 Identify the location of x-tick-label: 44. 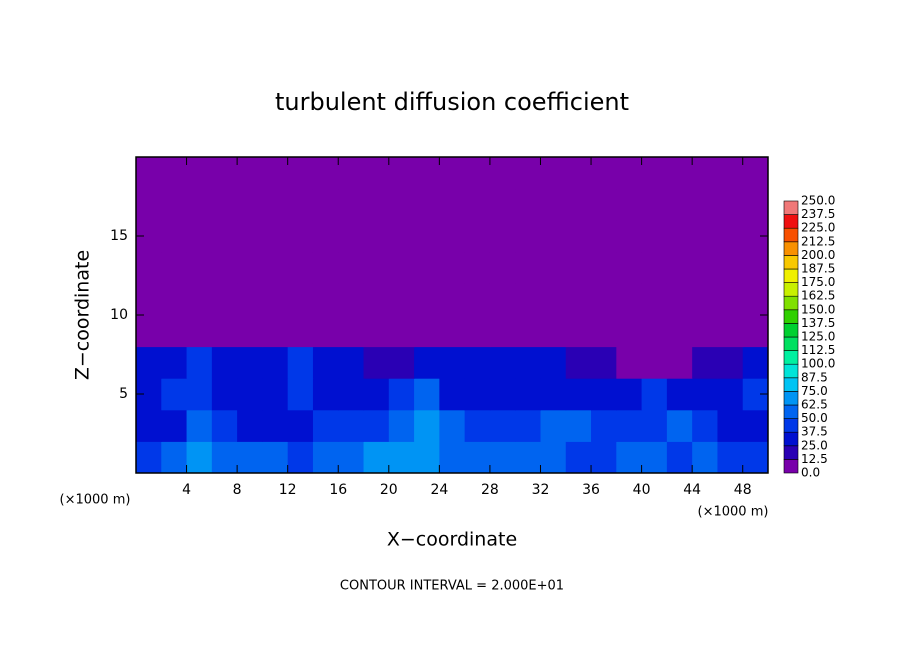
(692, 490).